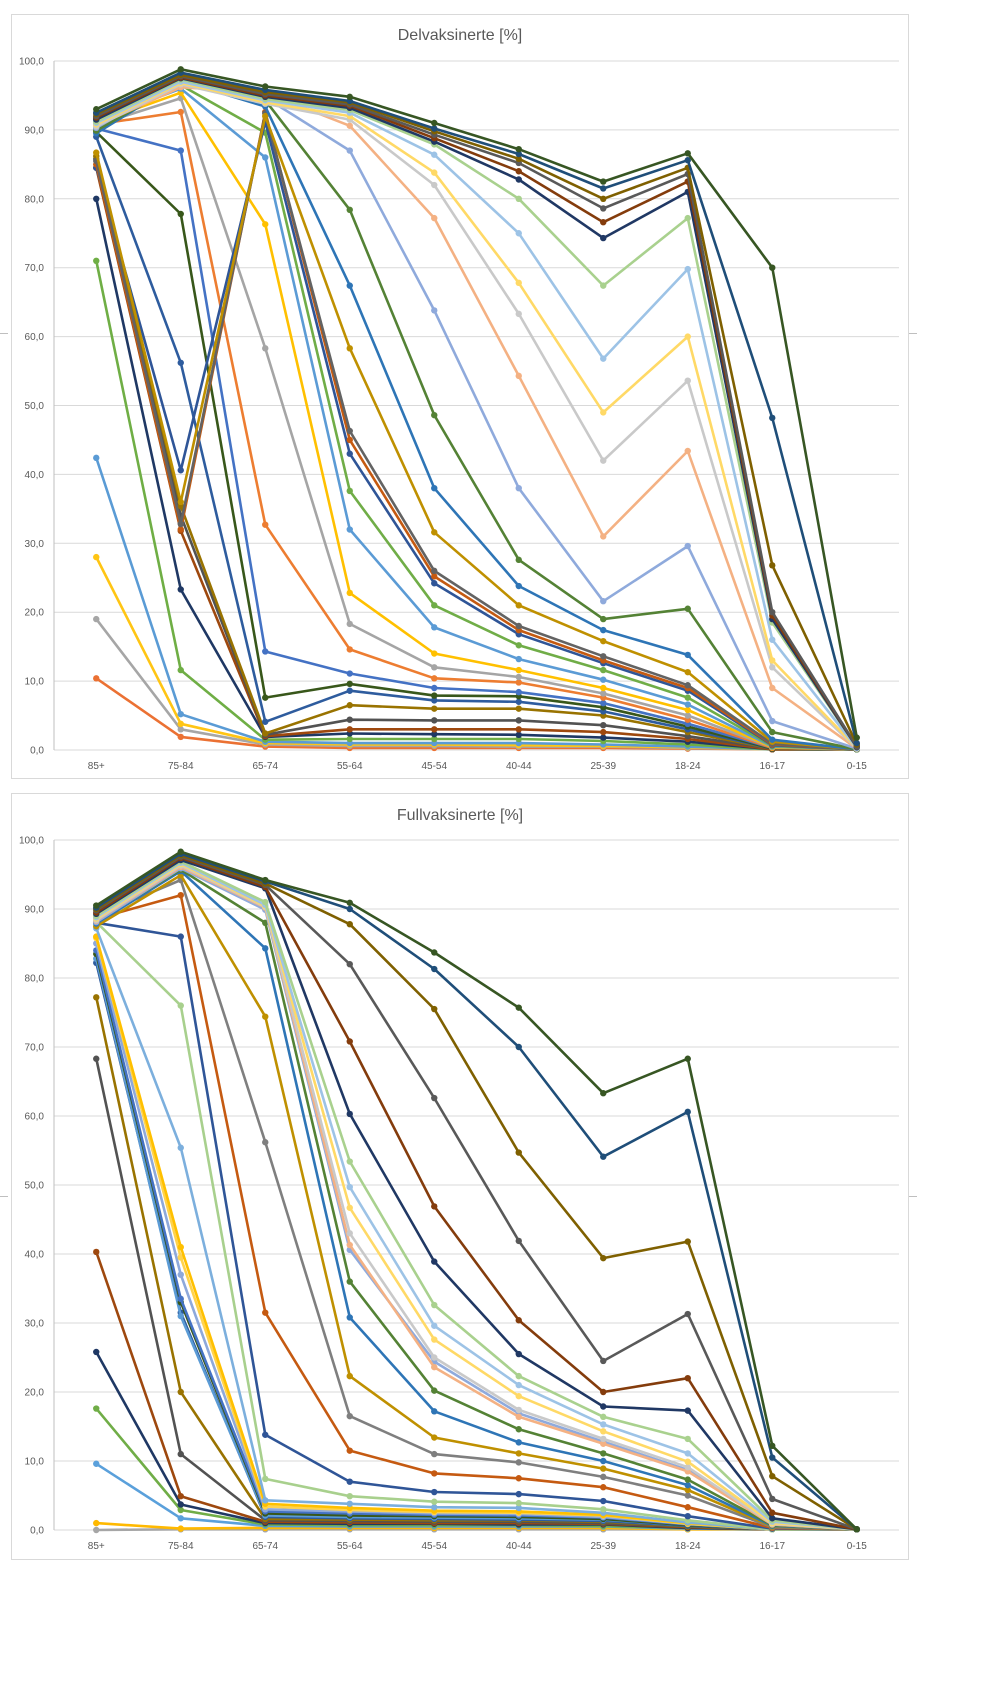 This screenshot has width=1001, height=1708. What do you see at coordinates (460, 815) in the screenshot?
I see `chart-title: Fullvaksinerte [%]` at bounding box center [460, 815].